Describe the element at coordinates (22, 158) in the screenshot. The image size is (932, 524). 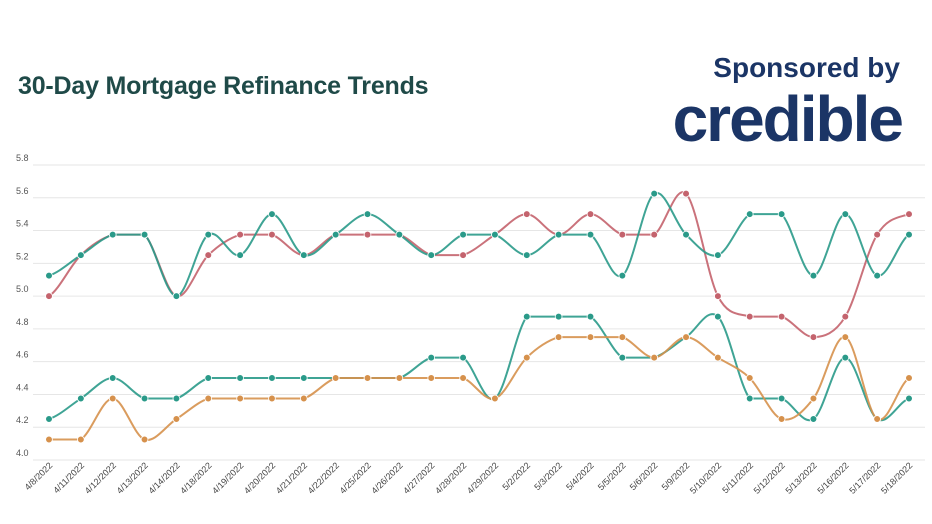
I see `y-tick-label: 5.8` at that location.